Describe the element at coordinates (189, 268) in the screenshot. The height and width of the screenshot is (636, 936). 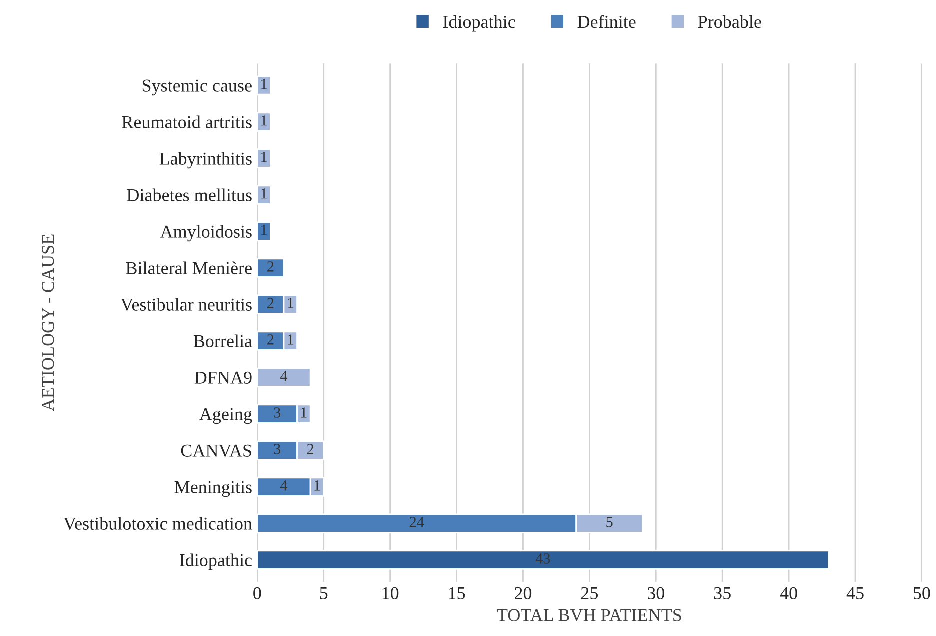
I see `y-tick-label: Bilateral Menière` at that location.